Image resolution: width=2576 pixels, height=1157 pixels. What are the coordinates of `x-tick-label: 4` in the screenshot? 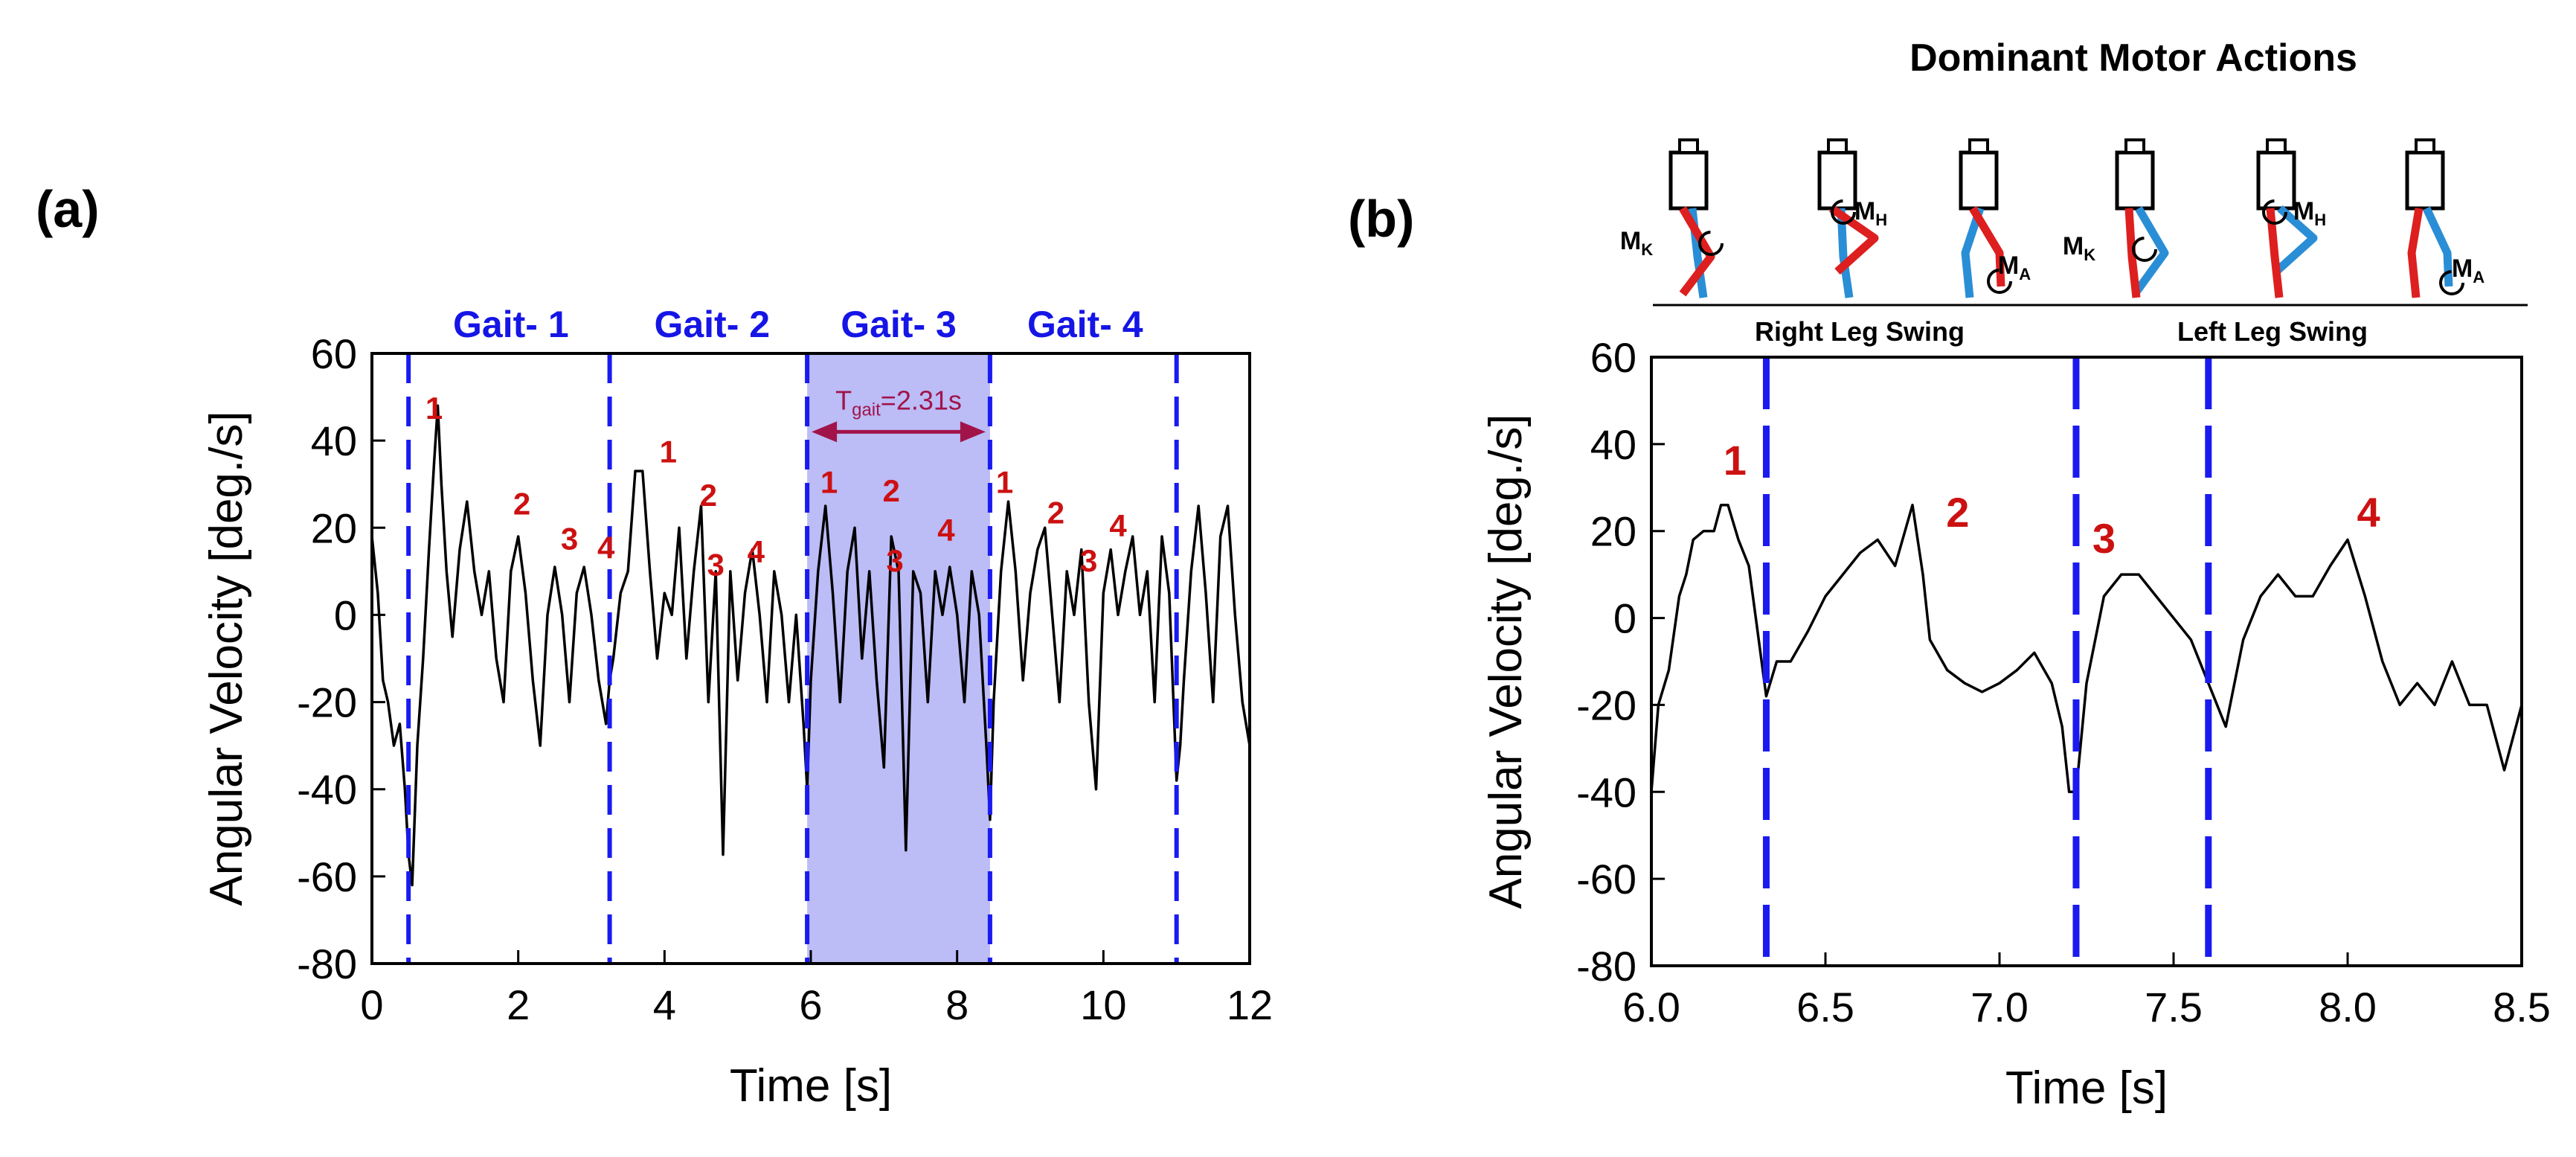 It's located at (664, 1005).